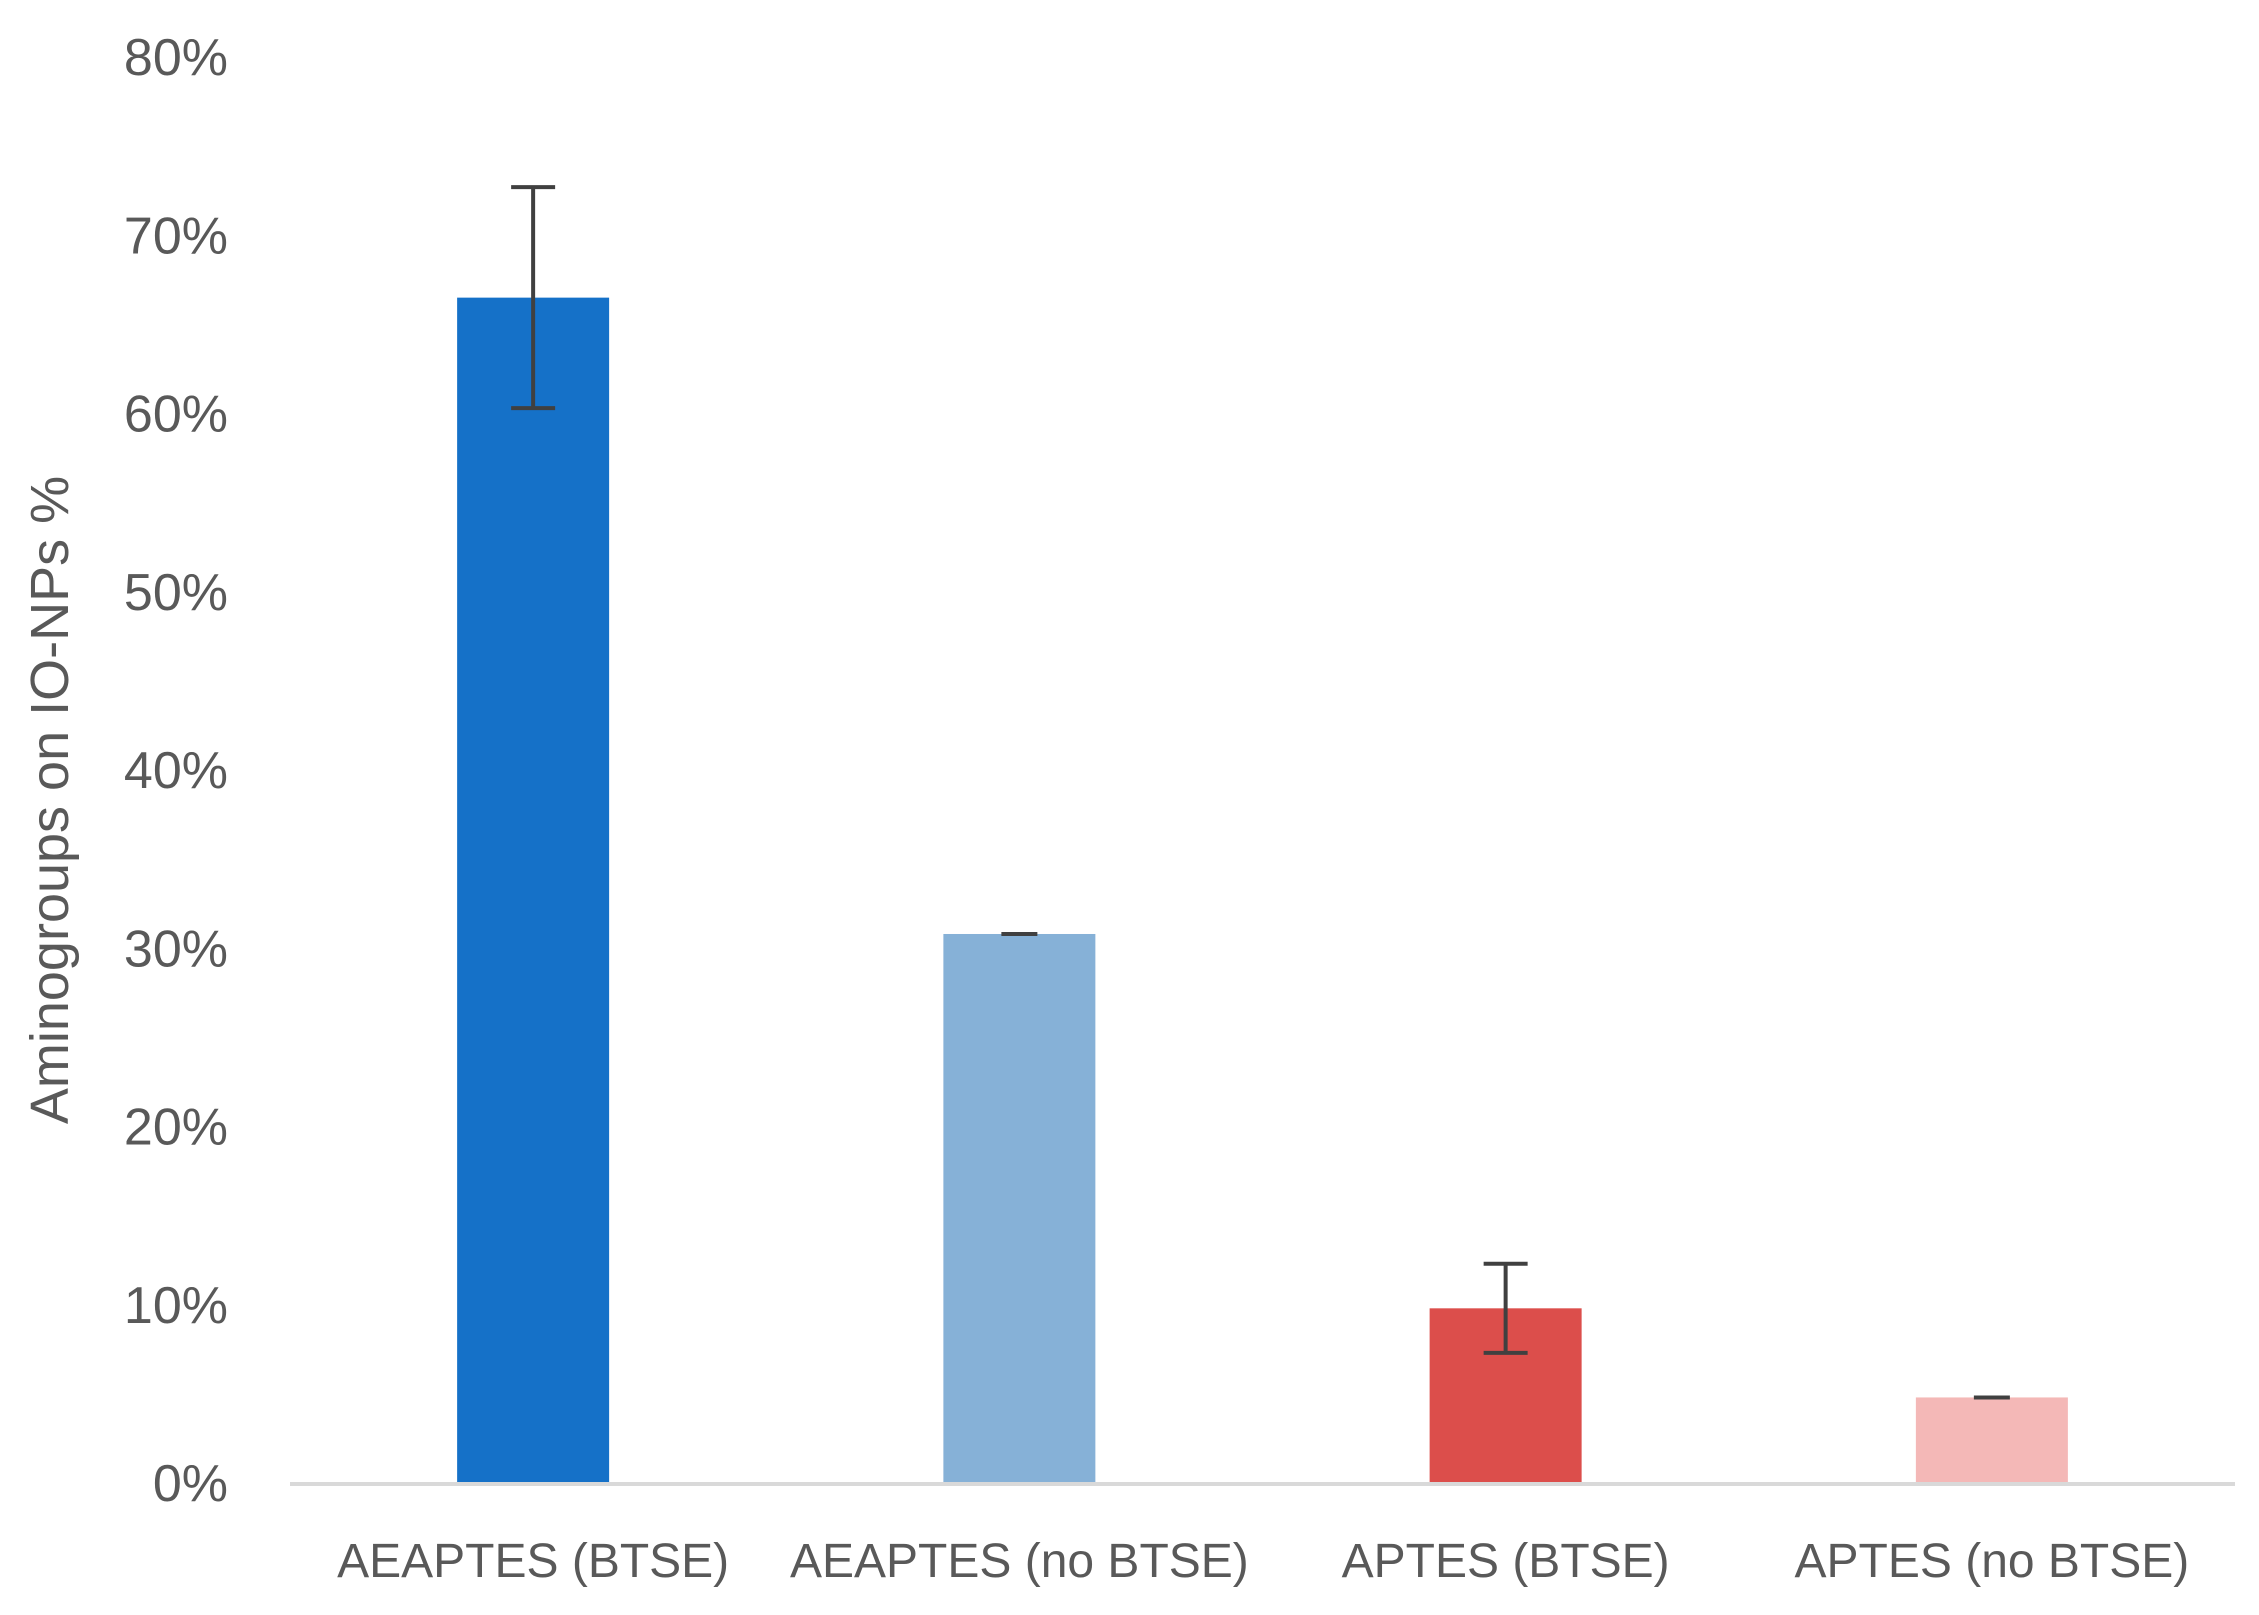  What do you see at coordinates (533, 1561) in the screenshot?
I see `x-tick-label: AEAPTES (BTSE)` at bounding box center [533, 1561].